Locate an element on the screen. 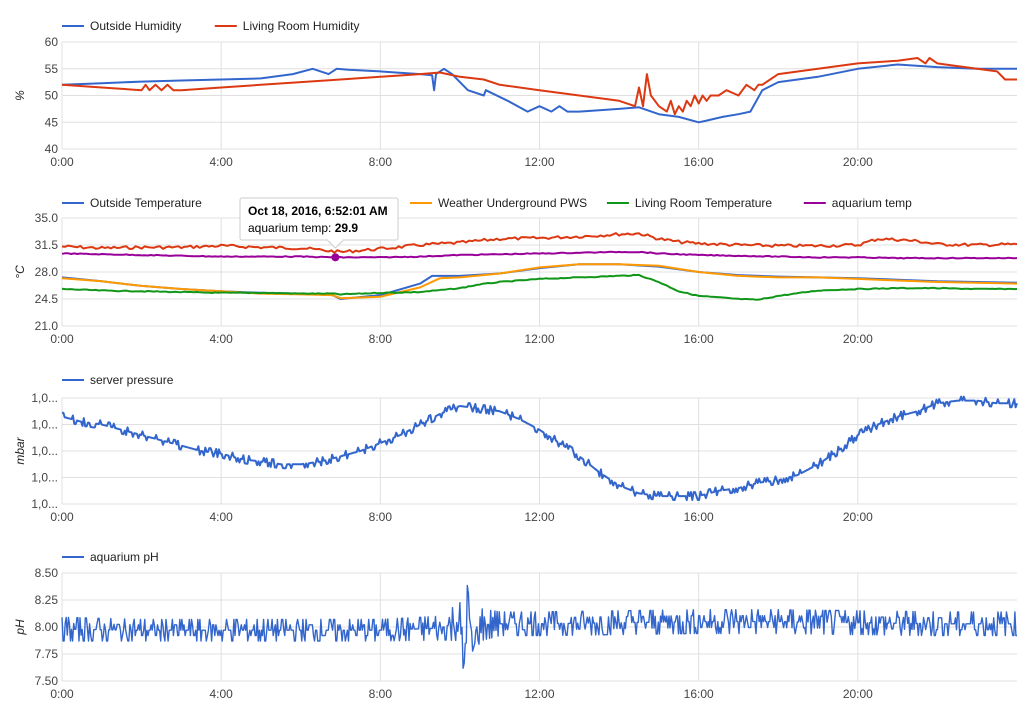  legend-label: Living Room Humidity is located at coordinates (301, 26).